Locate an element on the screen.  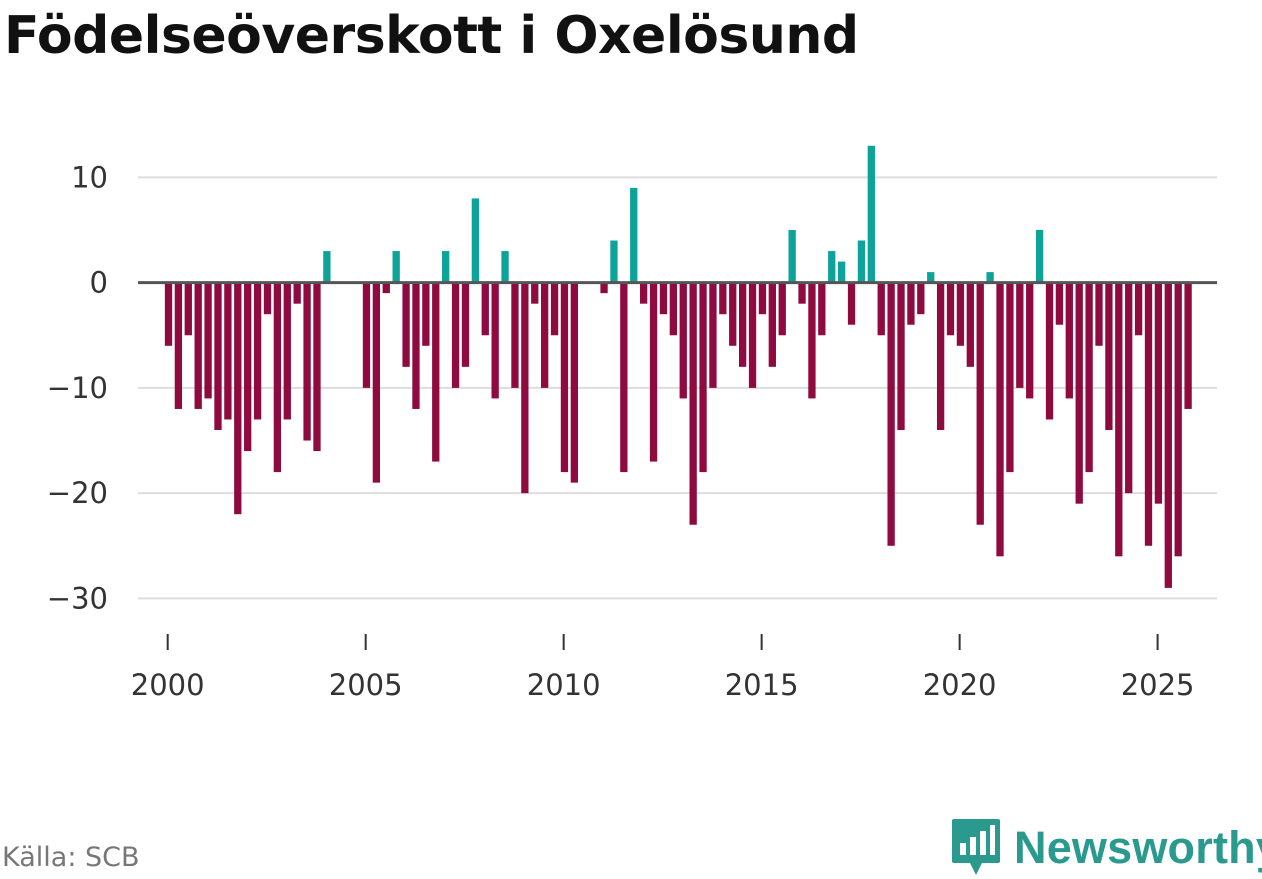
y-tick-label: −20 is located at coordinates (77, 493).